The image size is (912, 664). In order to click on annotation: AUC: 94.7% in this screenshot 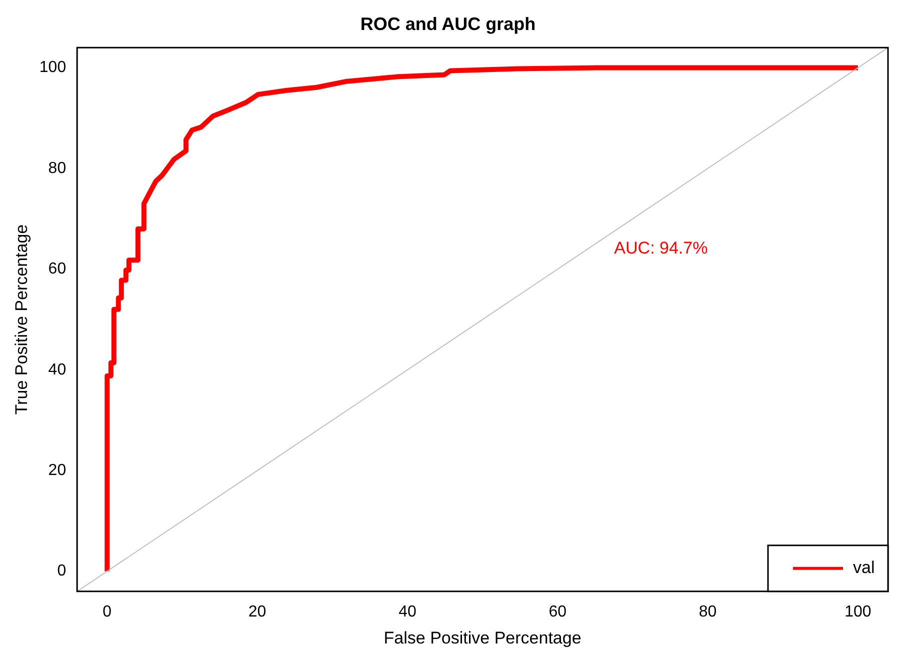, I will do `click(661, 248)`.